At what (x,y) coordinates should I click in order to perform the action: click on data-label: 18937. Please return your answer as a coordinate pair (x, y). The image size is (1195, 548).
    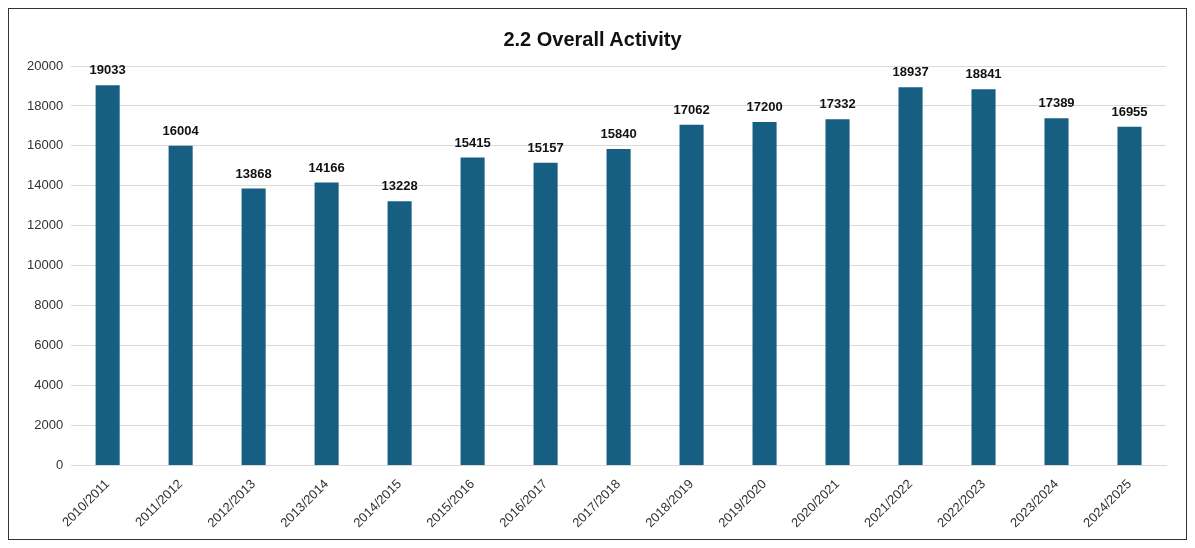
    Looking at the image, I should click on (910, 72).